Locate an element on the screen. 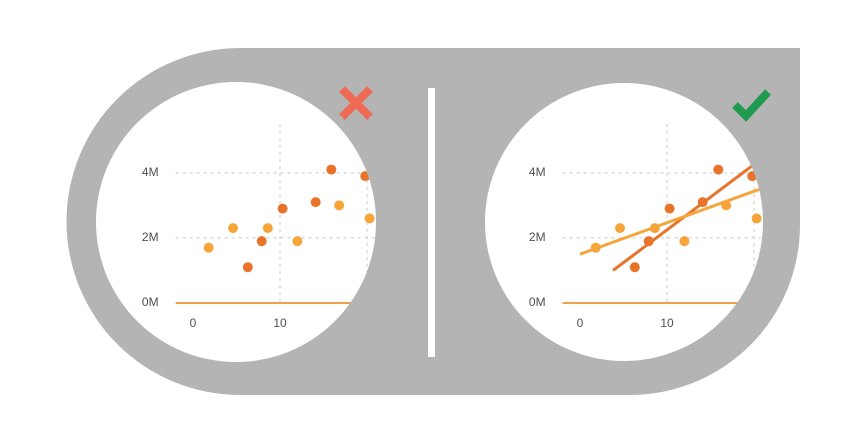 The width and height of the screenshot is (866, 446). check-icon is located at coordinates (751, 105).